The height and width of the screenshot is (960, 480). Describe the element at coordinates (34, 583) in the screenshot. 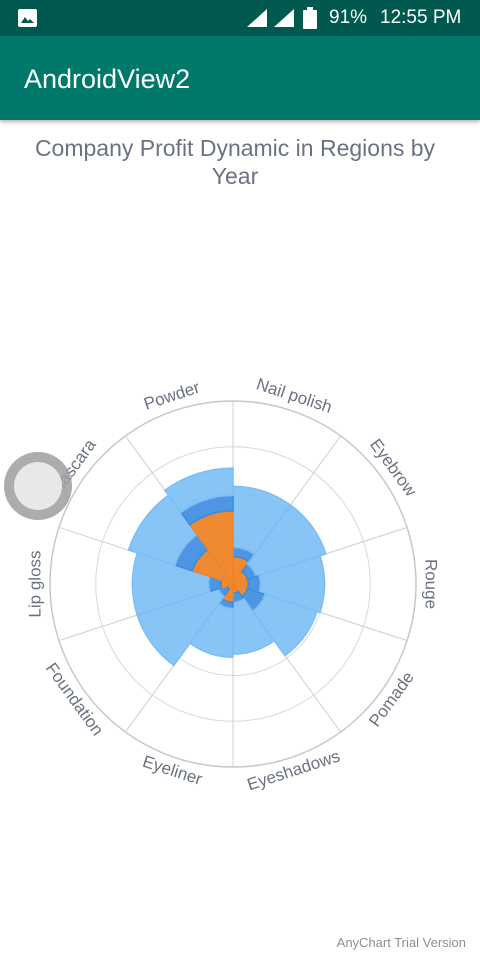

I see `category-label: Lip gloss` at that location.